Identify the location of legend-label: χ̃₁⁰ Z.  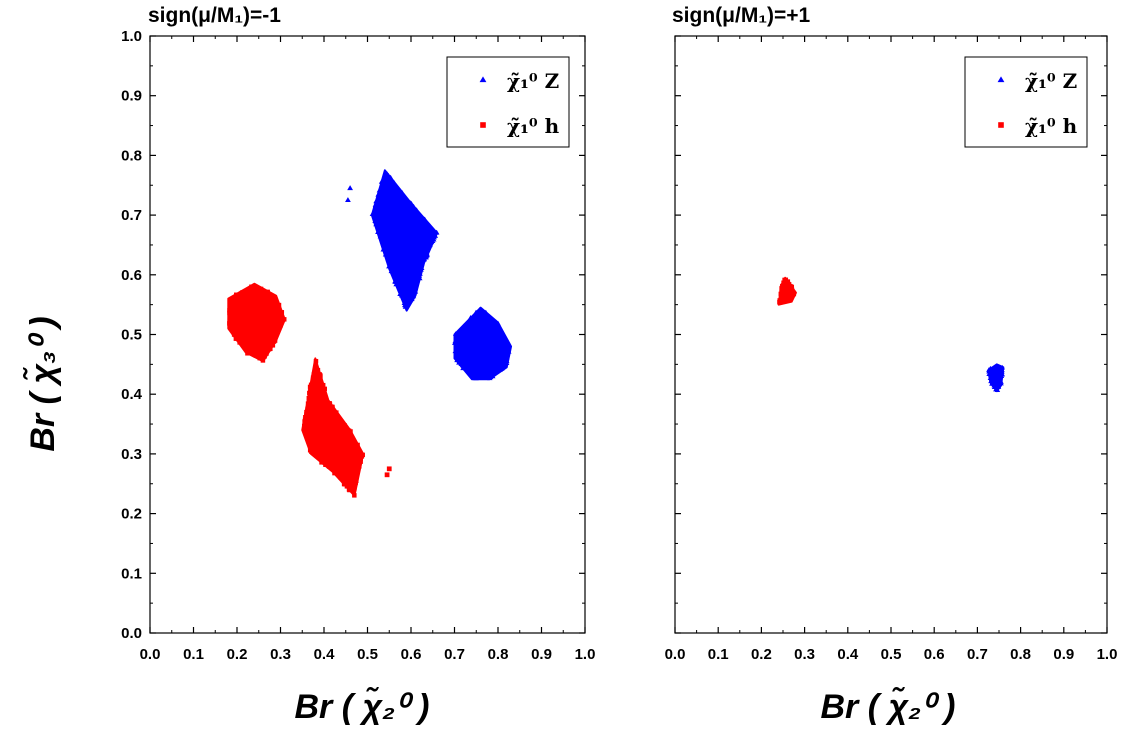
(533, 81).